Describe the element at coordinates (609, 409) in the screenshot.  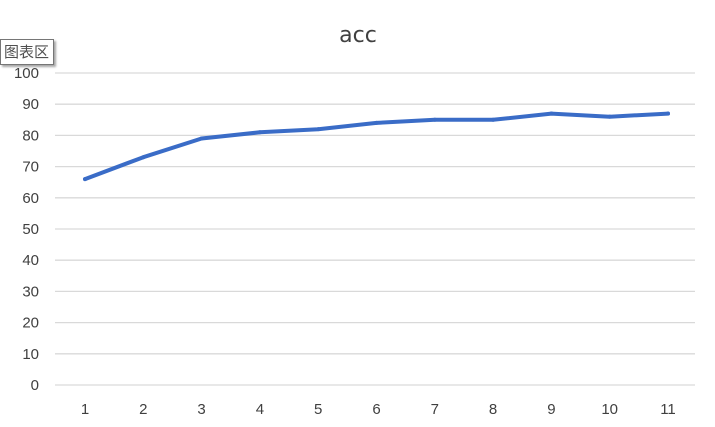
I see `x-tick-label: 10` at that location.